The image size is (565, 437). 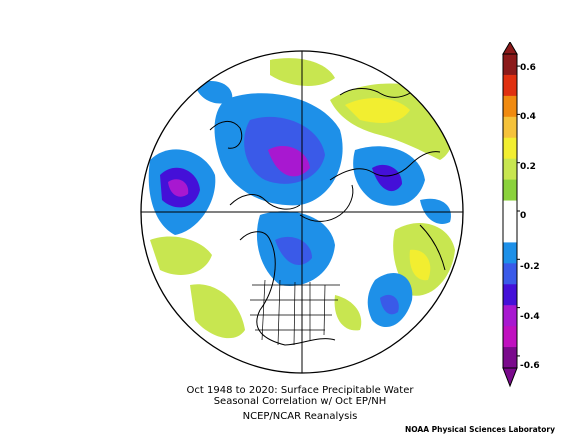 I want to click on colorbar-label-0: 0.6, so click(x=528, y=68).